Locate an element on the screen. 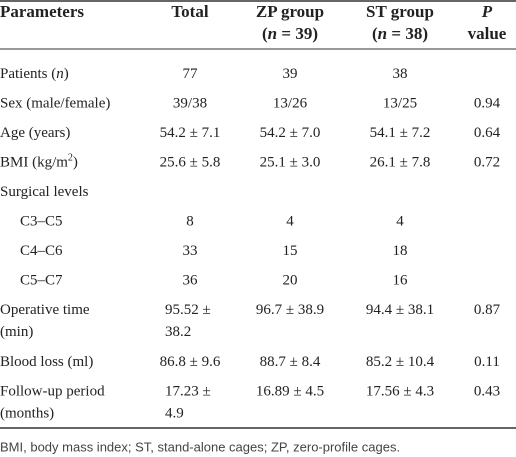  cell: Age (years) is located at coordinates (35, 133).